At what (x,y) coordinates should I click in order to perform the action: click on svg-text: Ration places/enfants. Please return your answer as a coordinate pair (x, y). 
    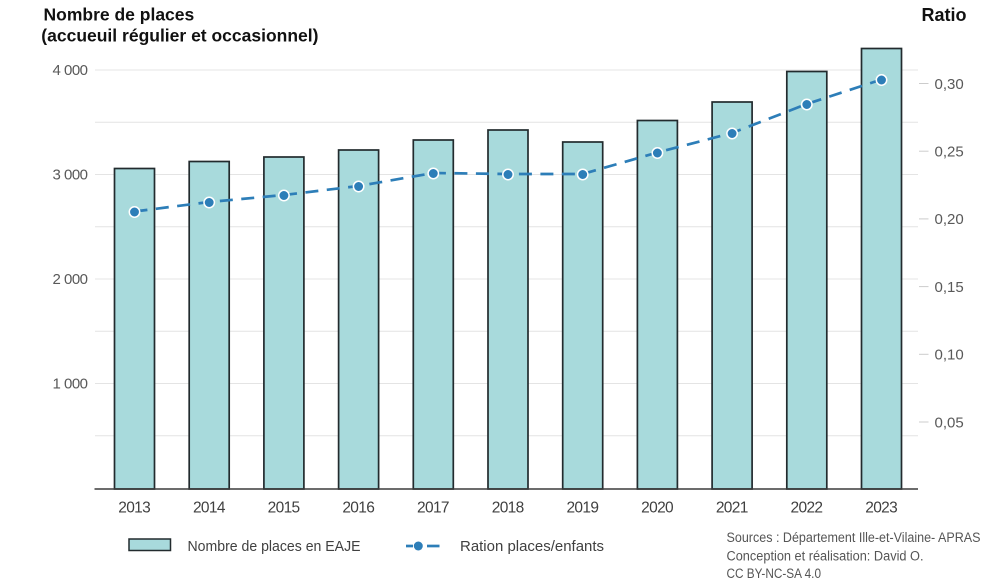
    Looking at the image, I should click on (532, 546).